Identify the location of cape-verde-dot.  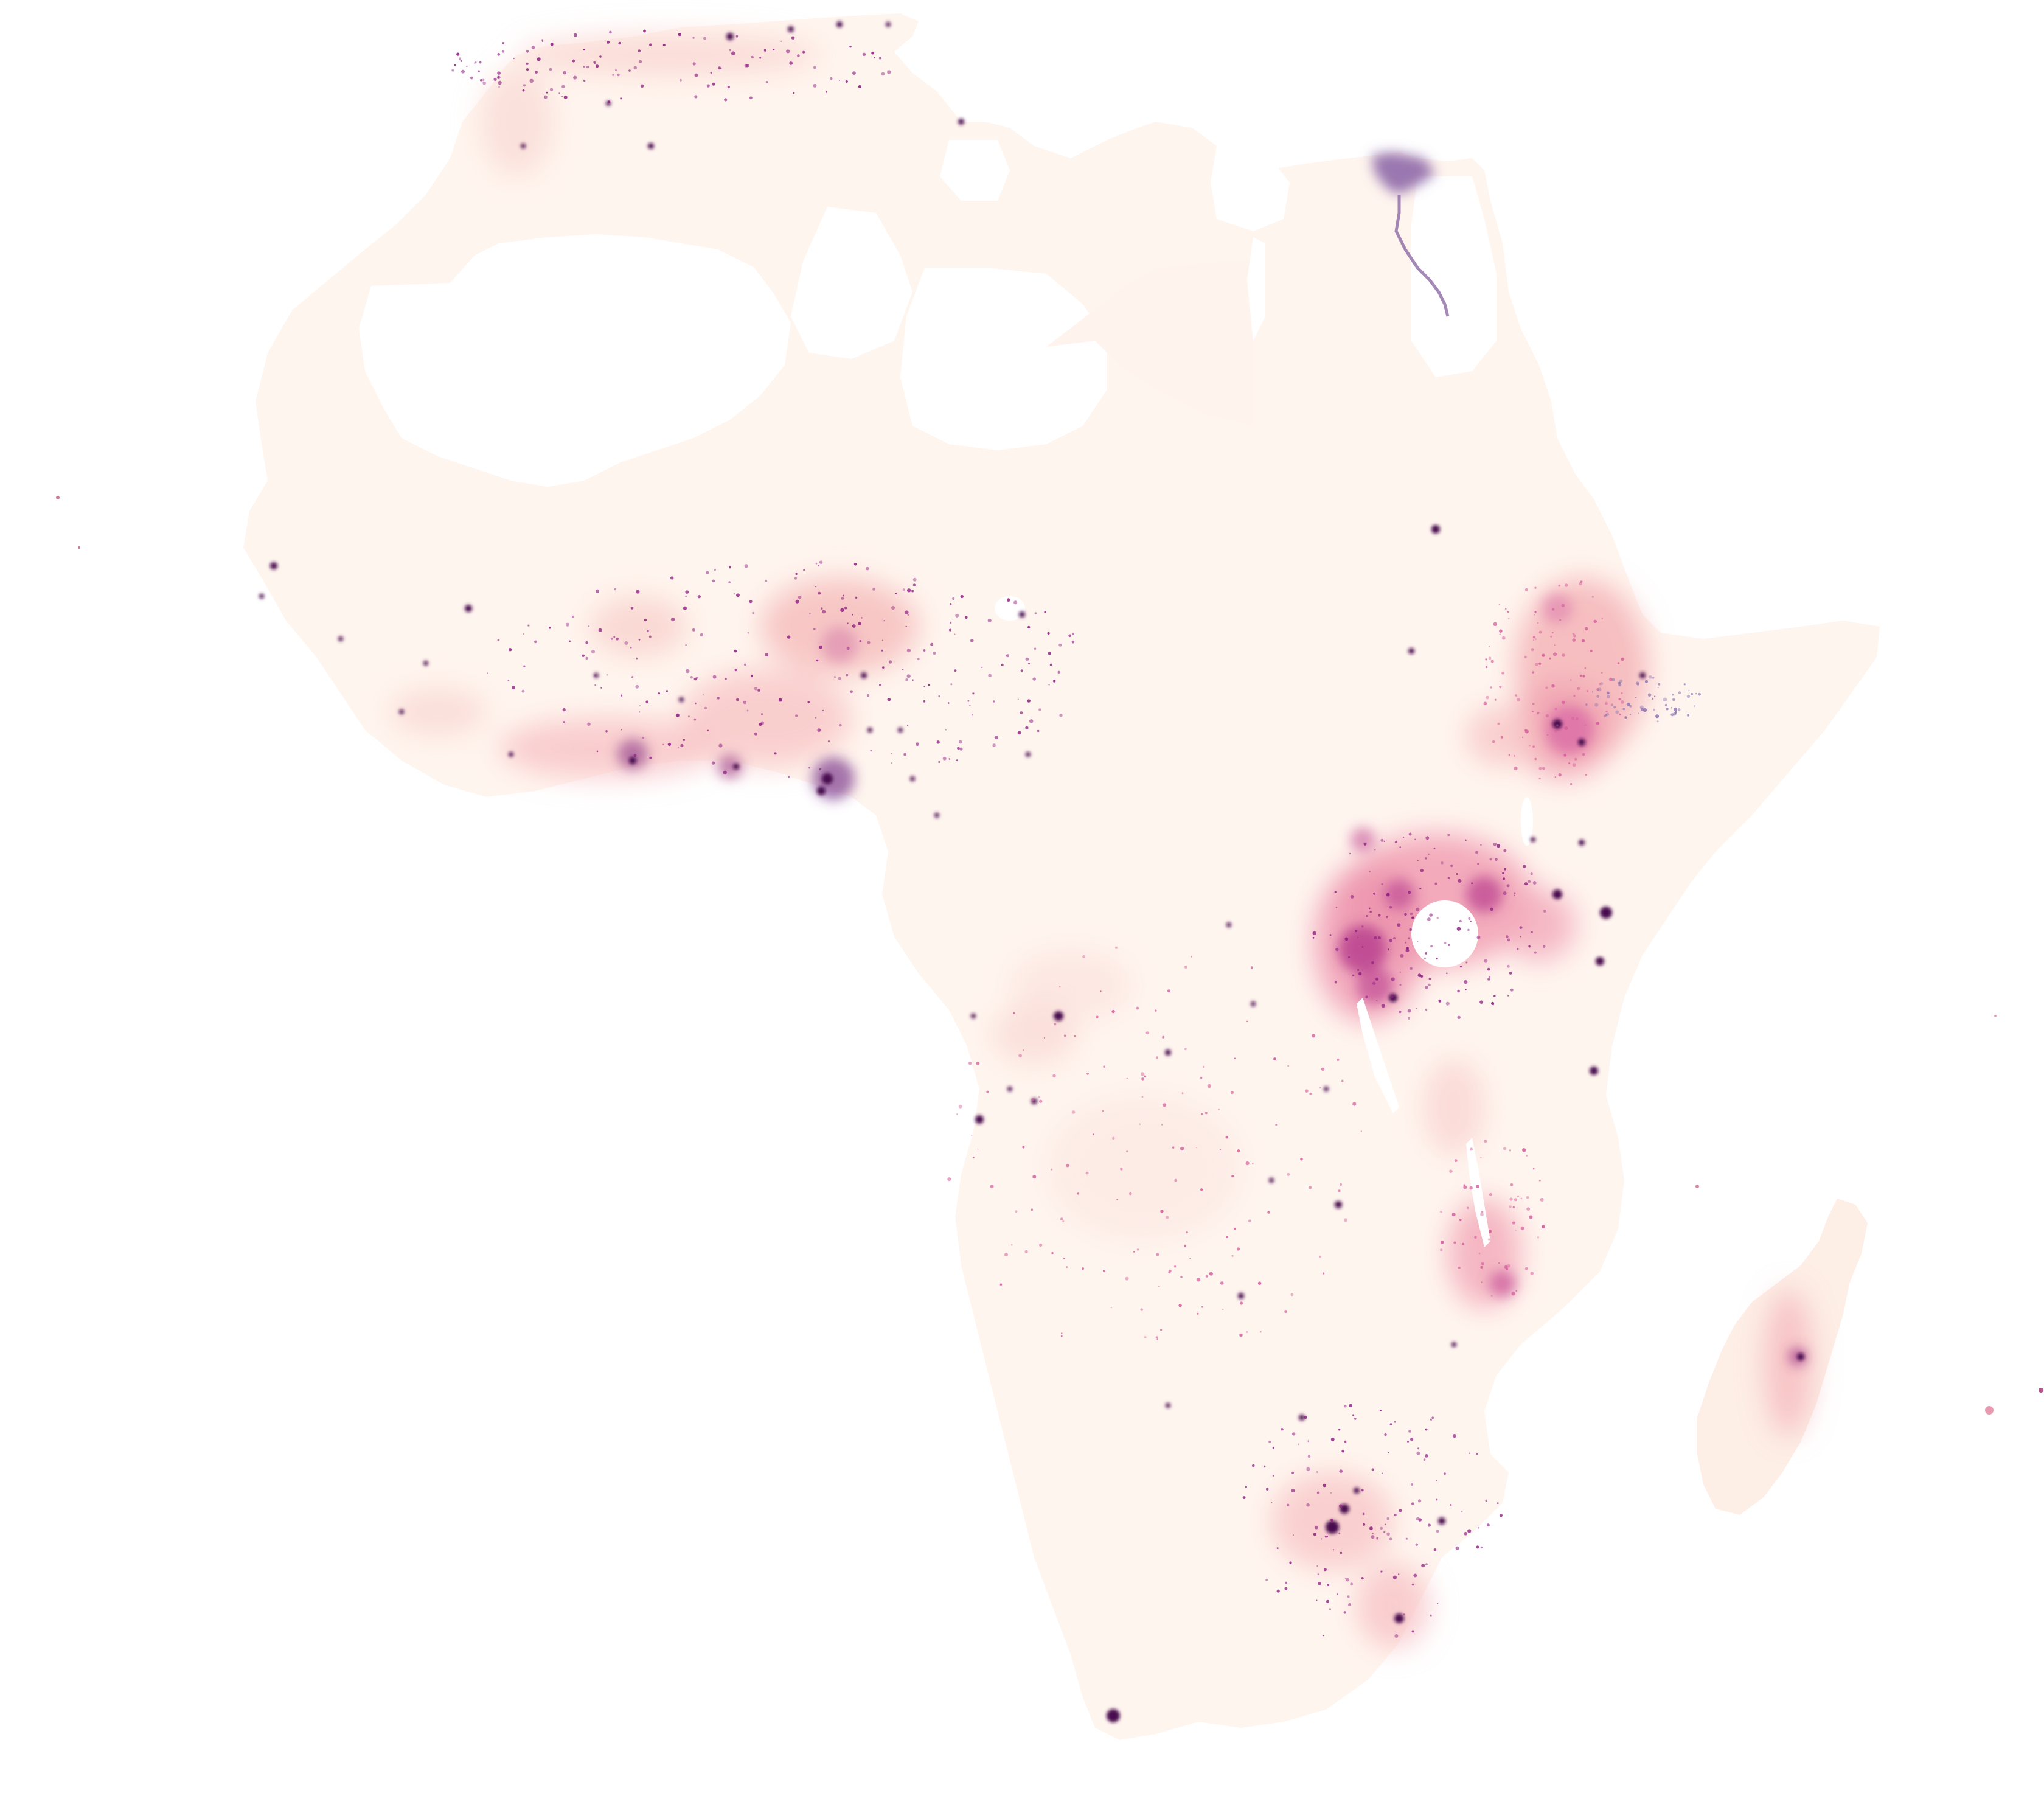
(79, 547).